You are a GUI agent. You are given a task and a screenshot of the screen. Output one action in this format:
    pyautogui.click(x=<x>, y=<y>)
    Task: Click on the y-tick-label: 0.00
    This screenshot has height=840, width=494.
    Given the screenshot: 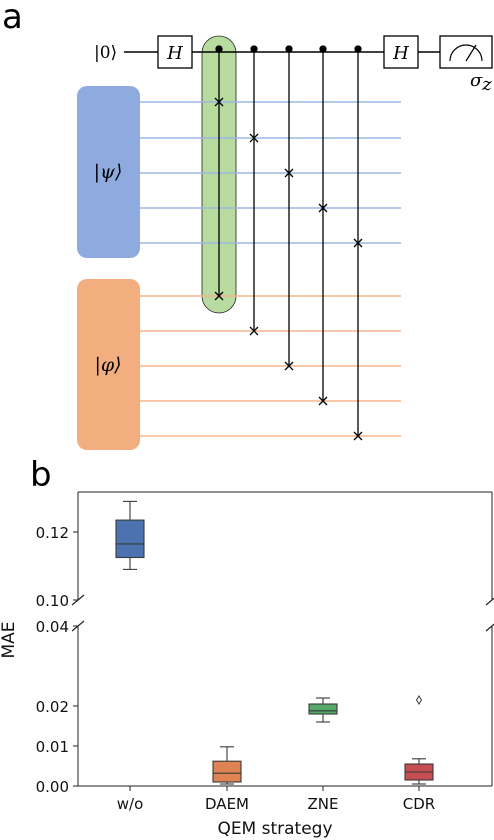 What is the action you would take?
    pyautogui.click(x=52, y=787)
    